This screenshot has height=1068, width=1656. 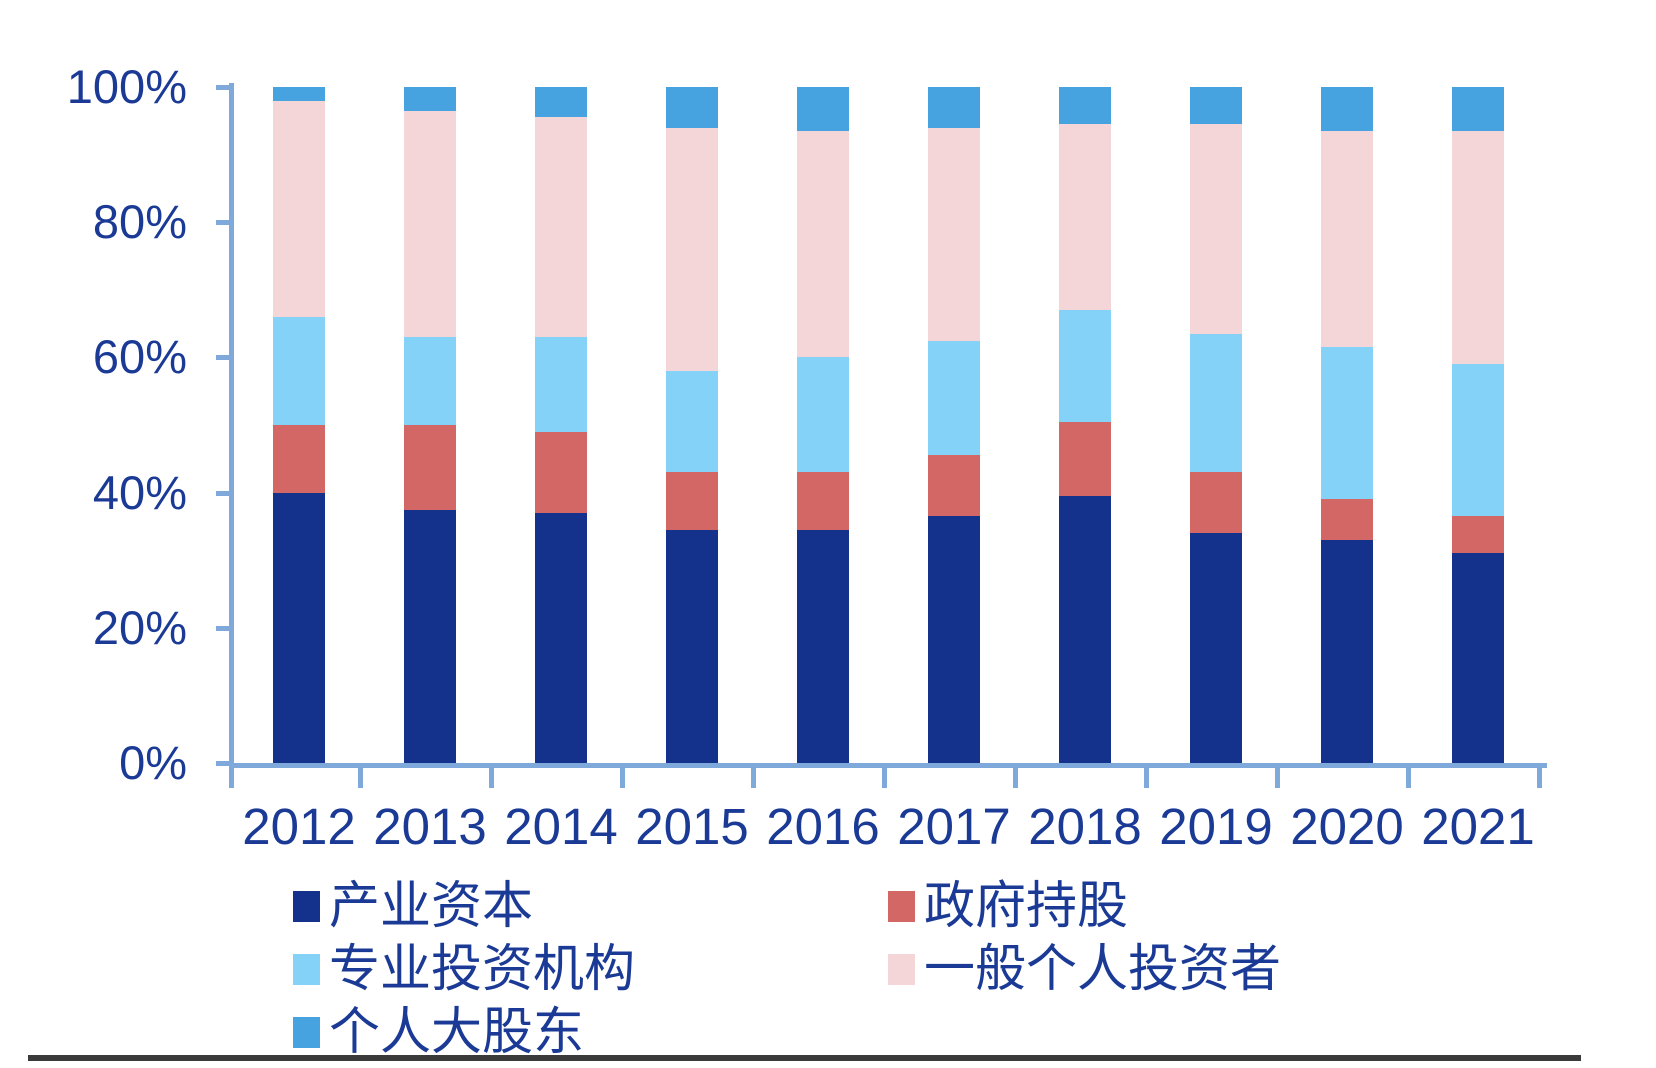 What do you see at coordinates (430, 826) in the screenshot?
I see `x-axis-label-2013: 2013` at bounding box center [430, 826].